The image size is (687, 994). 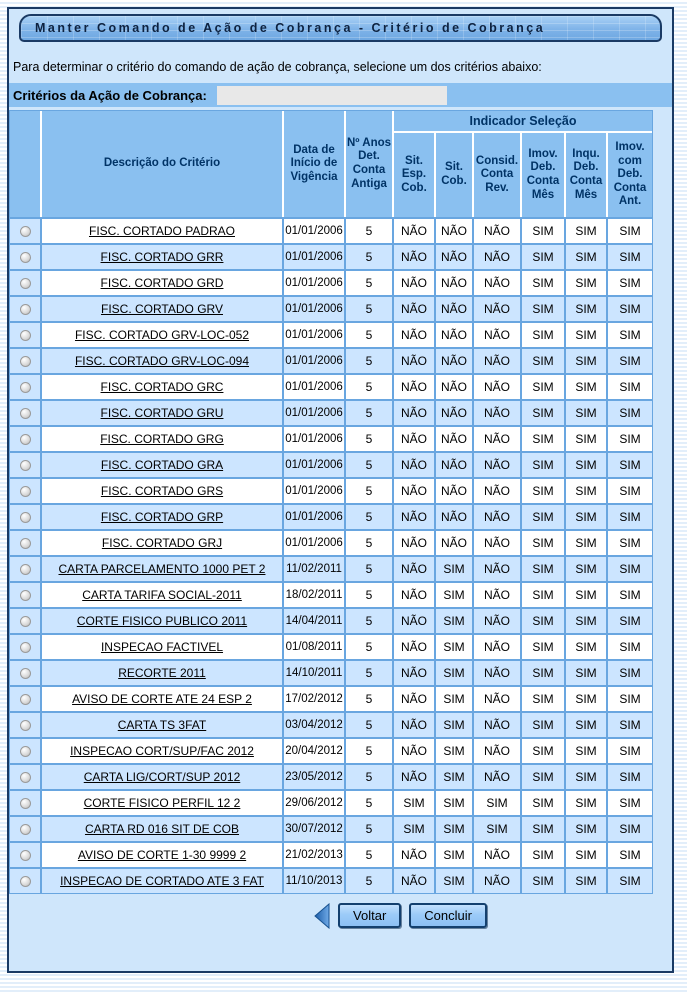 What do you see at coordinates (162, 283) in the screenshot?
I see `criterion-link: FISC. CORTADO GRD` at bounding box center [162, 283].